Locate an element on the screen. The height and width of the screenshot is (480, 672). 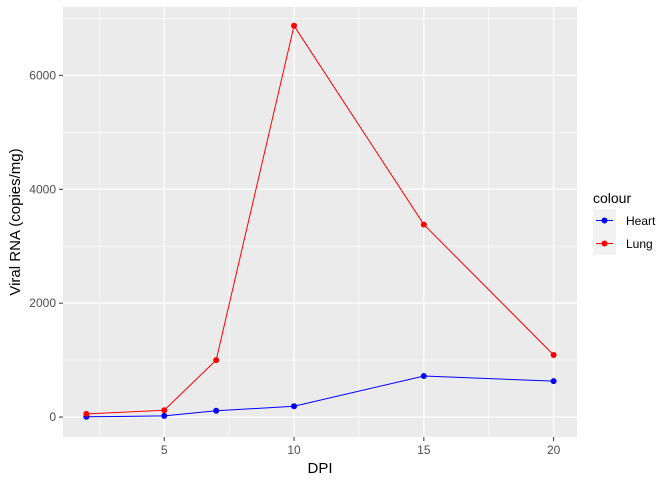
x-axis-title: DPI is located at coordinates (319, 468).